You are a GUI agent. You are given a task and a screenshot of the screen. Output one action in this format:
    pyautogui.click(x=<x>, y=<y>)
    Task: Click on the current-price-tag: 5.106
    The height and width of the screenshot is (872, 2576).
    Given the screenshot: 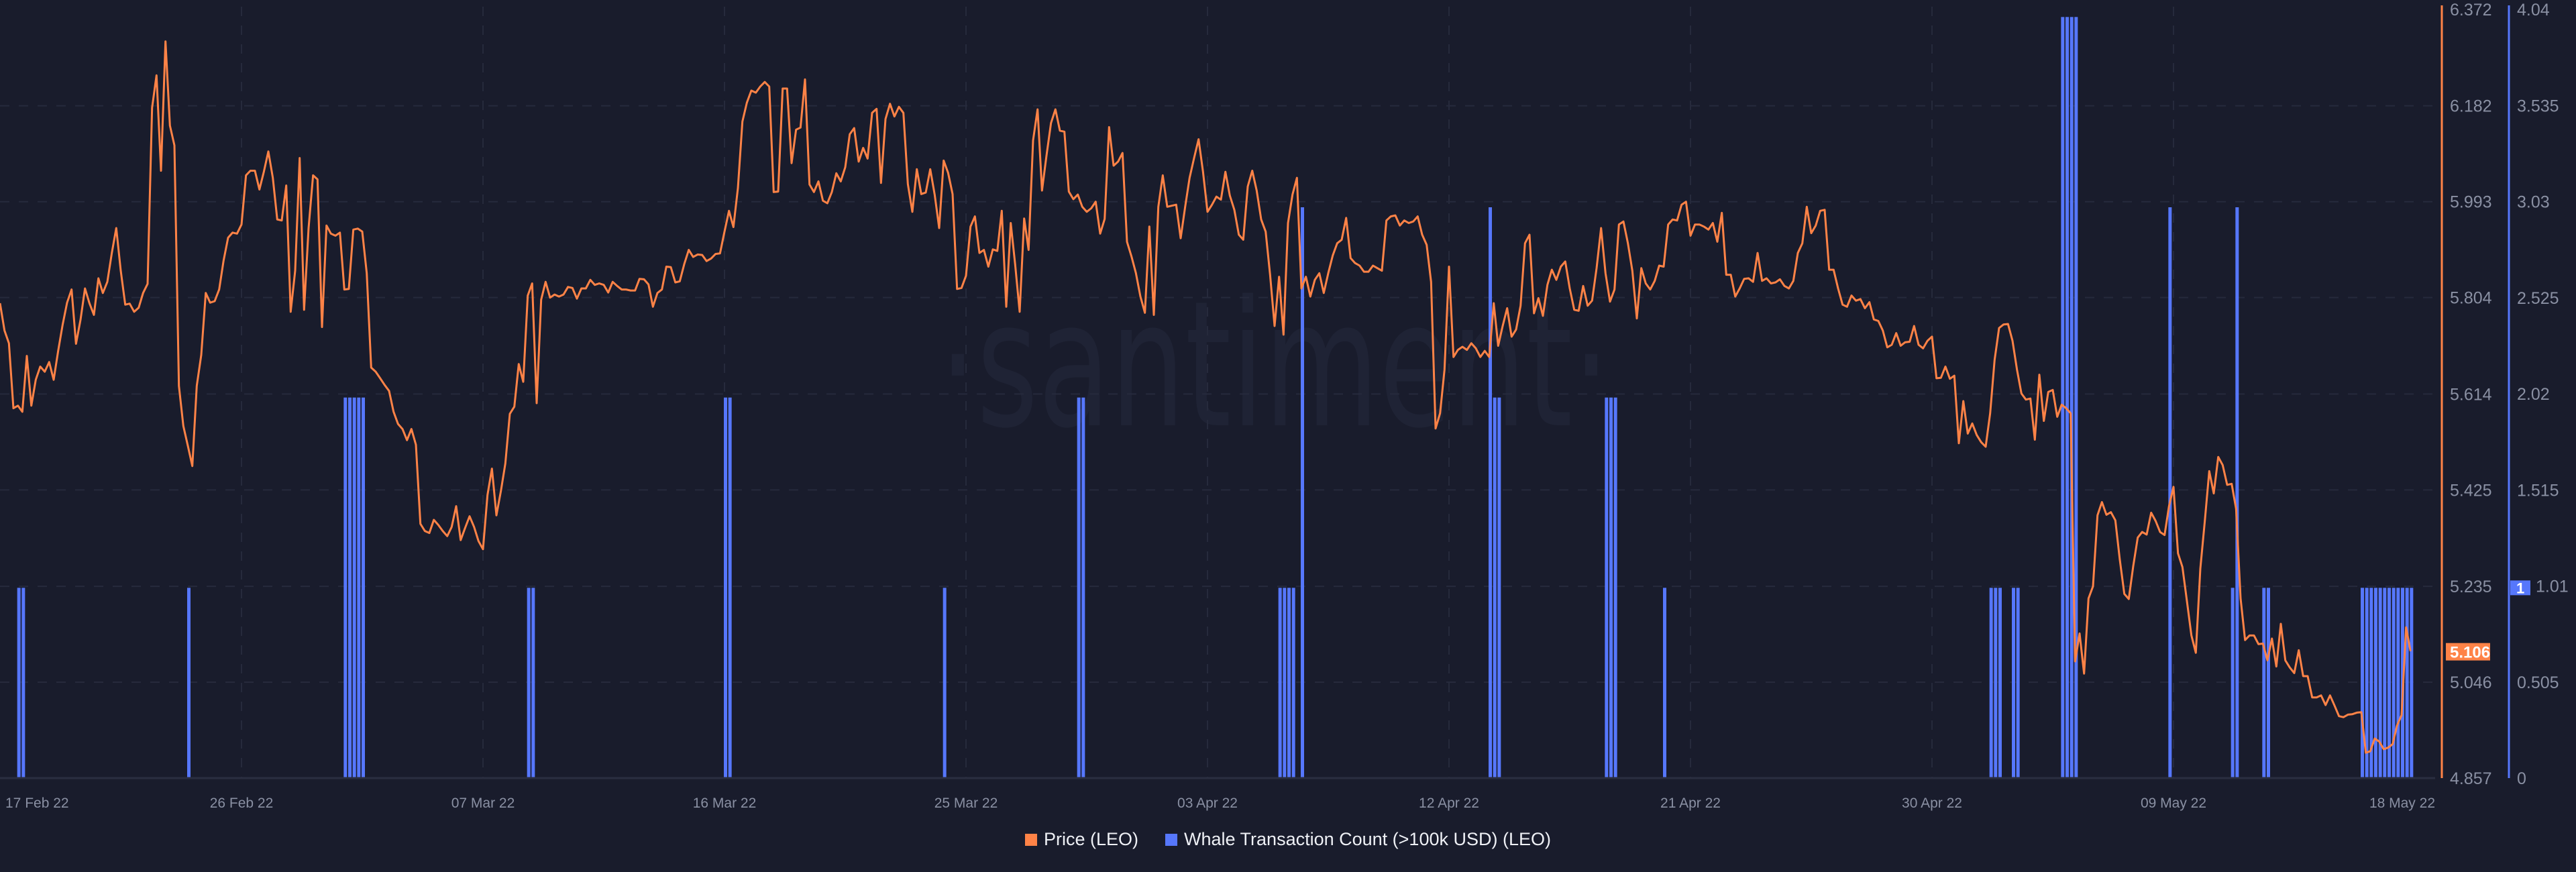 What is the action you would take?
    pyautogui.click(x=2468, y=652)
    